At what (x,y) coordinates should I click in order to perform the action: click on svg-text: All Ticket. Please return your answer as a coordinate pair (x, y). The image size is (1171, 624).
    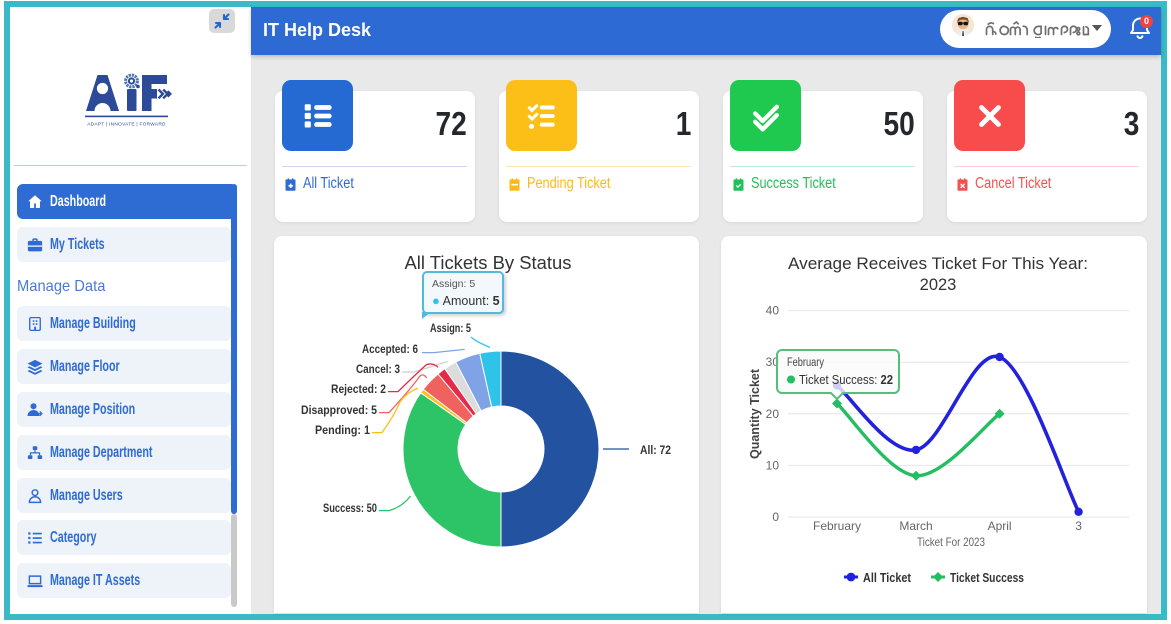
    Looking at the image, I should click on (887, 577).